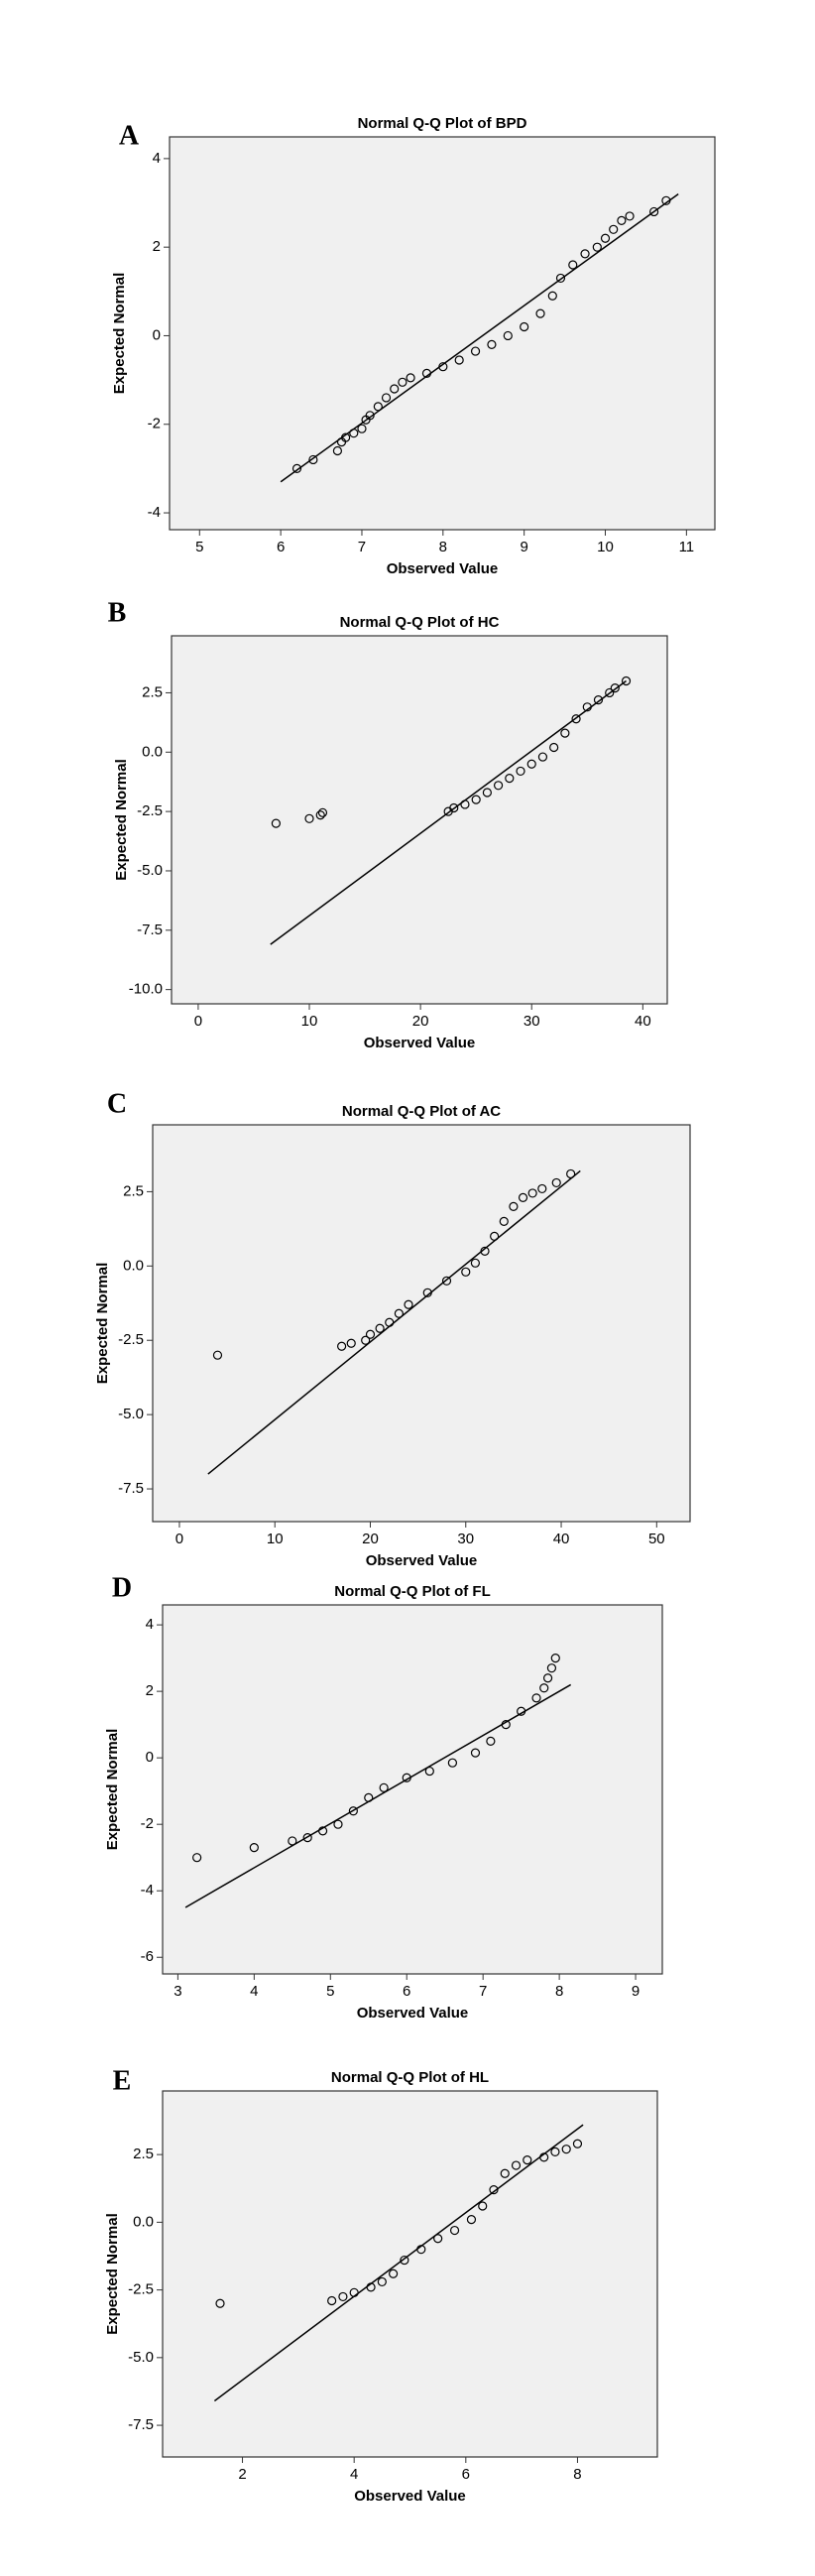 Image resolution: width=815 pixels, height=2576 pixels. Describe the element at coordinates (177, 1991) in the screenshot. I see `x-tick-label: 3` at that location.